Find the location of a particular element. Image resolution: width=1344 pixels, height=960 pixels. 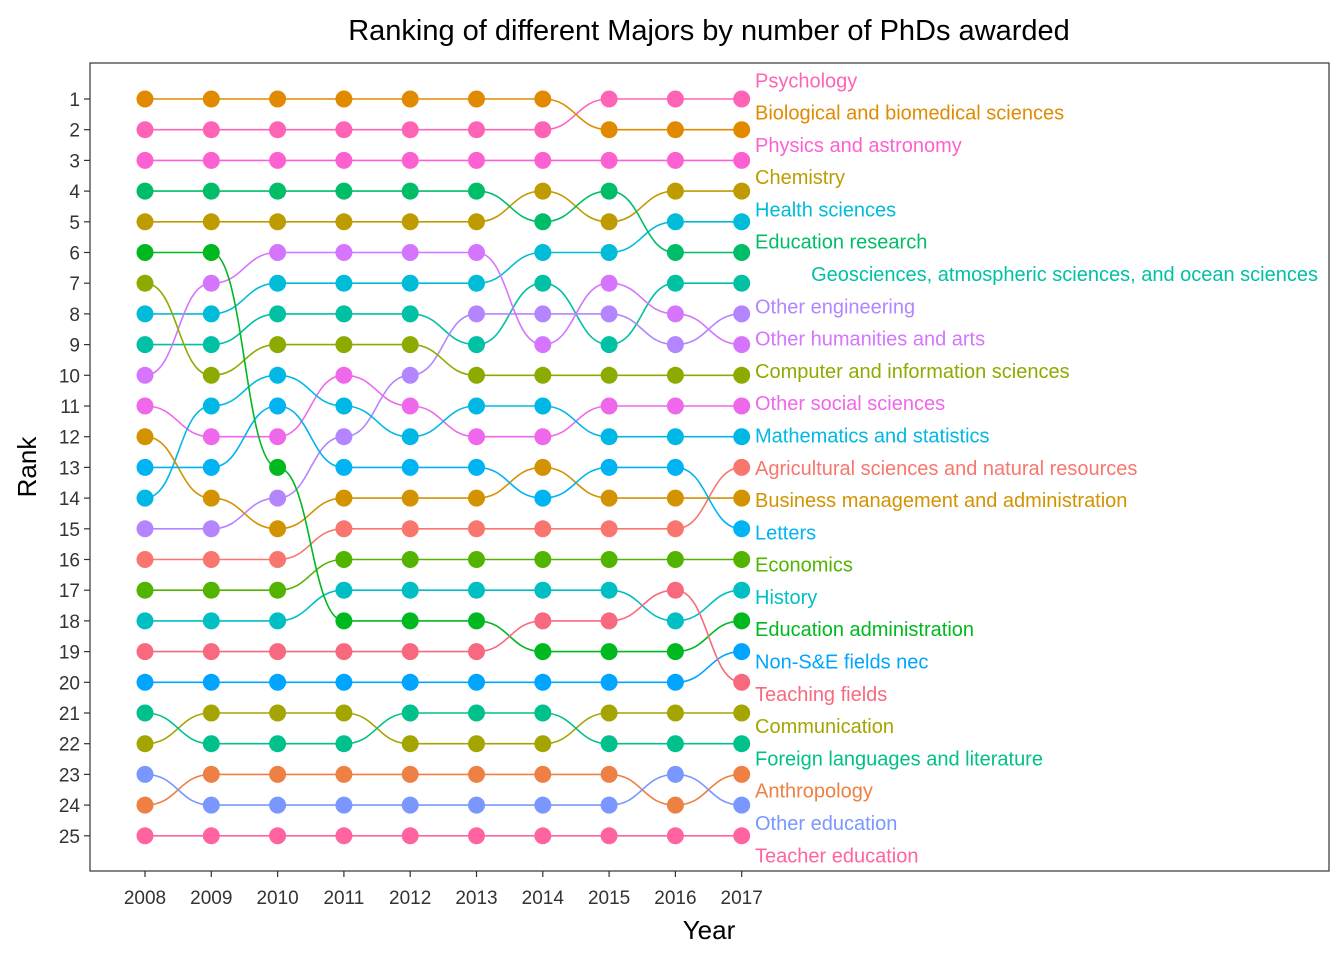

series-label: Education research is located at coordinates (841, 243).